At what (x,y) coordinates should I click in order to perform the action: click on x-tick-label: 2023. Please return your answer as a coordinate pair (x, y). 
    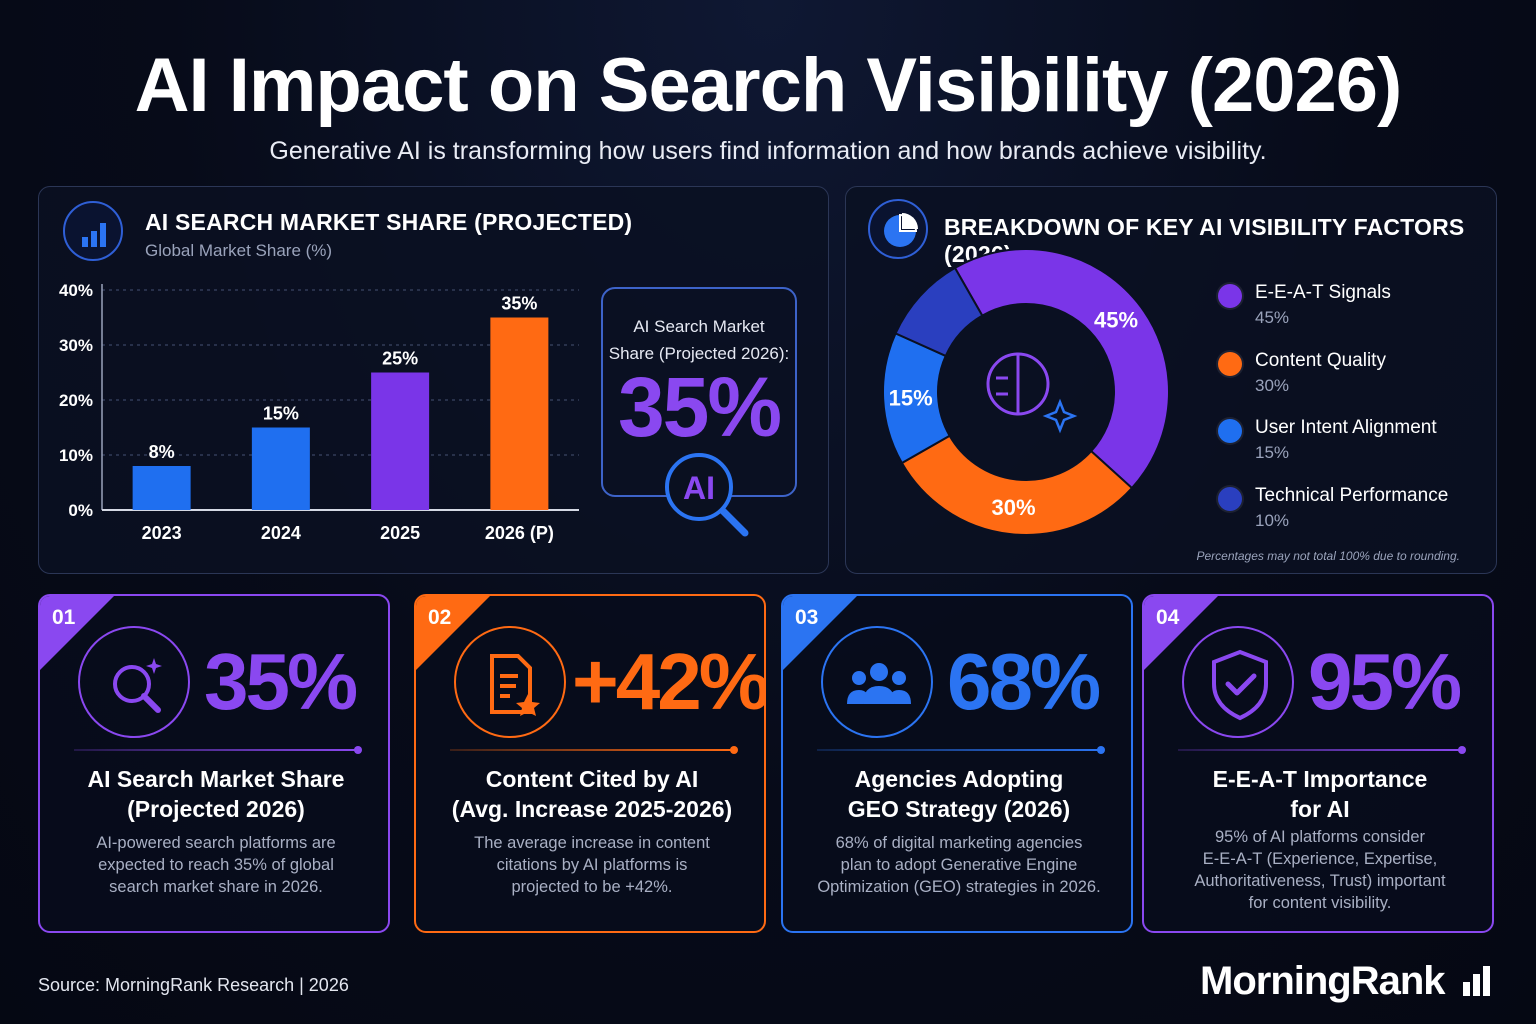
    Looking at the image, I should click on (162, 533).